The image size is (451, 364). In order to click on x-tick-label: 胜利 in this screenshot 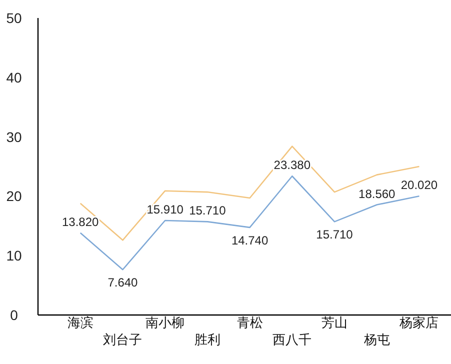, I will do `click(207, 339)`.